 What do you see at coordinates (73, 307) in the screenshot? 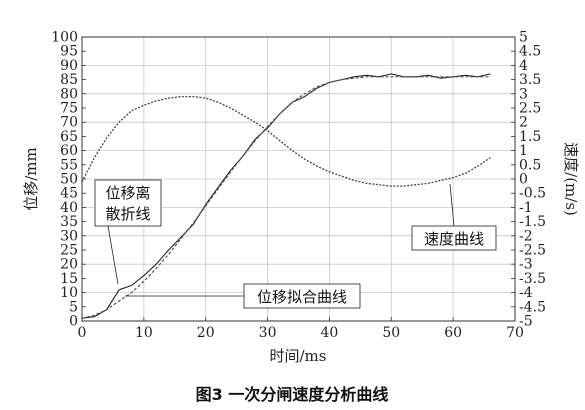
I see `y-left-tick-label: 5` at bounding box center [73, 307].